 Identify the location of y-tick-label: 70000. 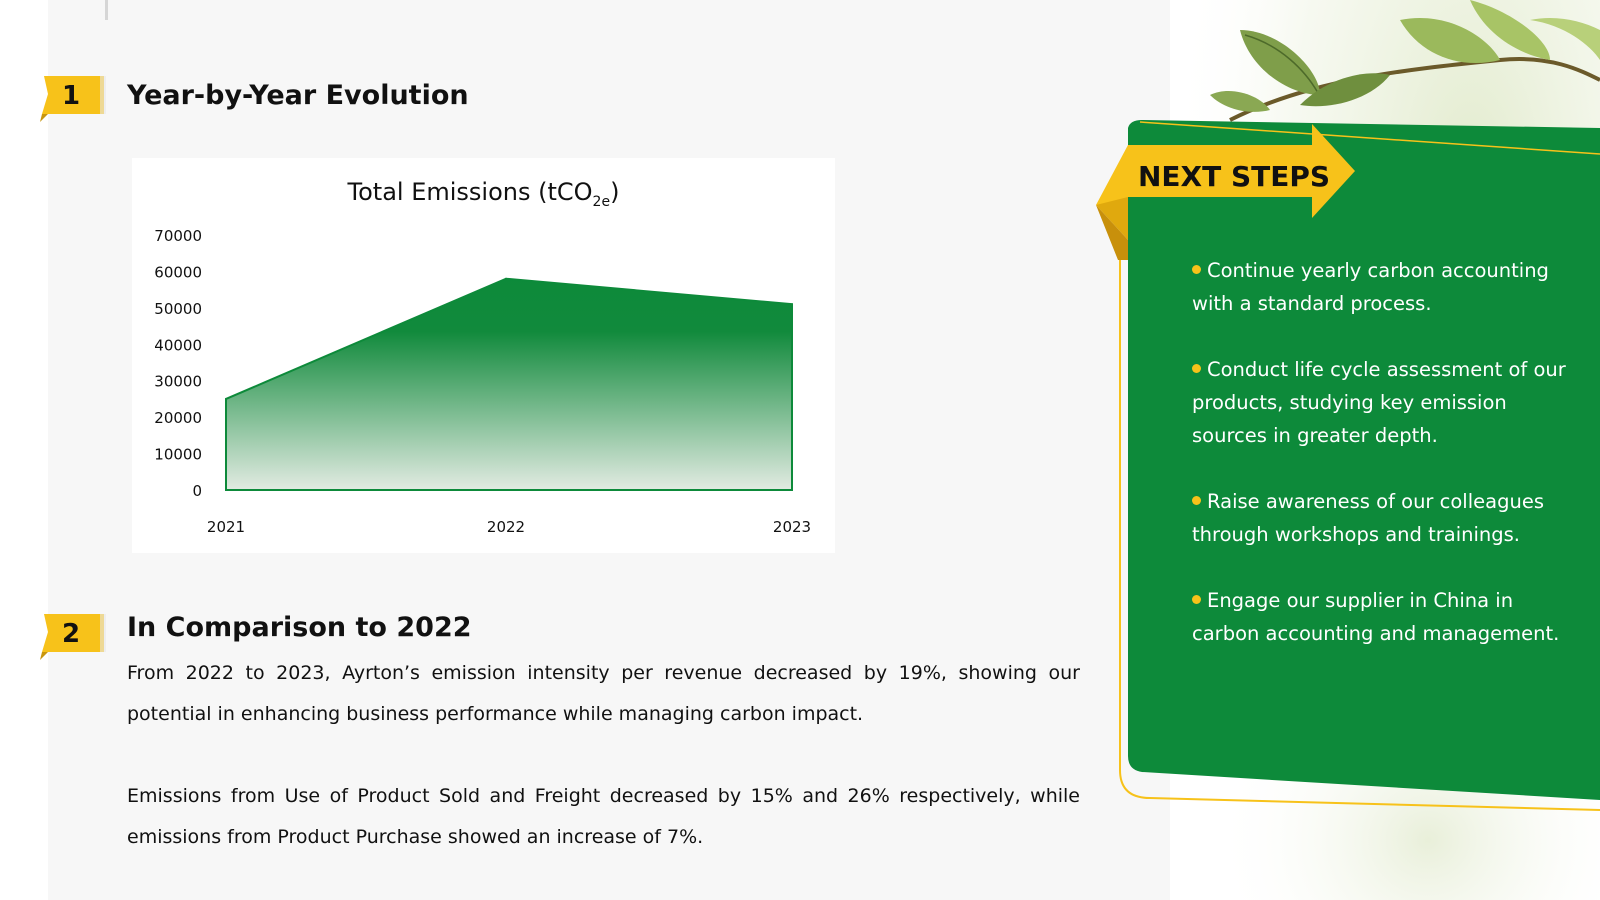
(178, 236).